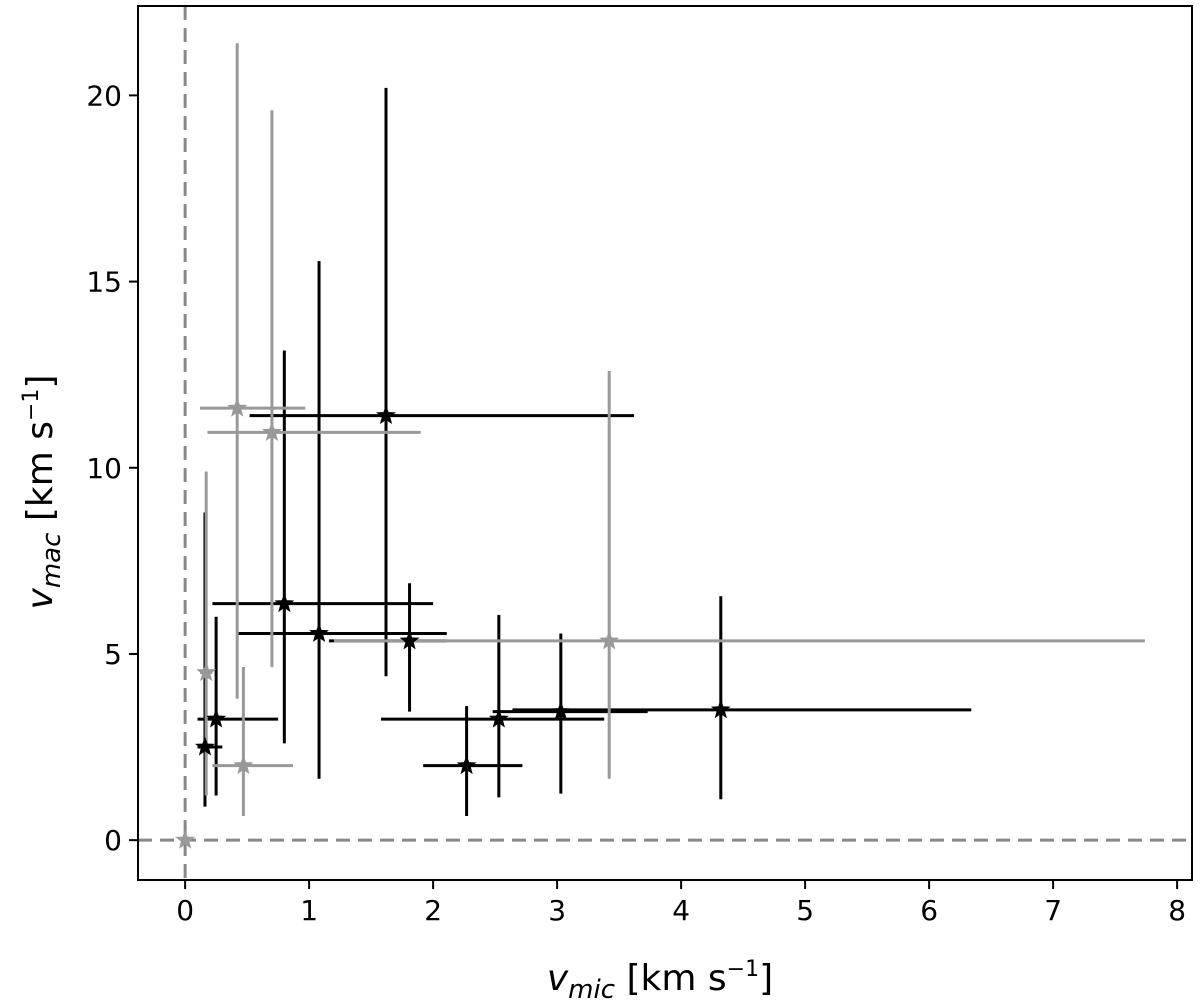  Describe the element at coordinates (1177, 910) in the screenshot. I see `x-tick-label: 8` at that location.